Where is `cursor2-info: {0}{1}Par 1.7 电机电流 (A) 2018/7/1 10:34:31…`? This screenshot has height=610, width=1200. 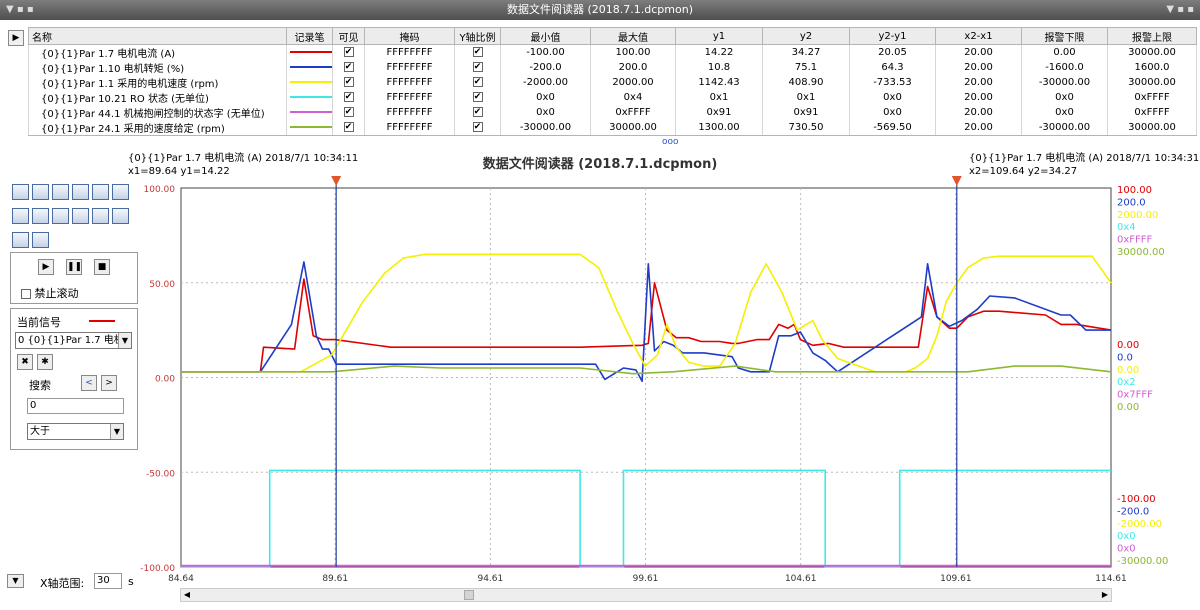 cursor2-info: {0}{1}Par 1.7 电机电流 (A) 2018/7/1 10:34:31… is located at coordinates (1084, 165).